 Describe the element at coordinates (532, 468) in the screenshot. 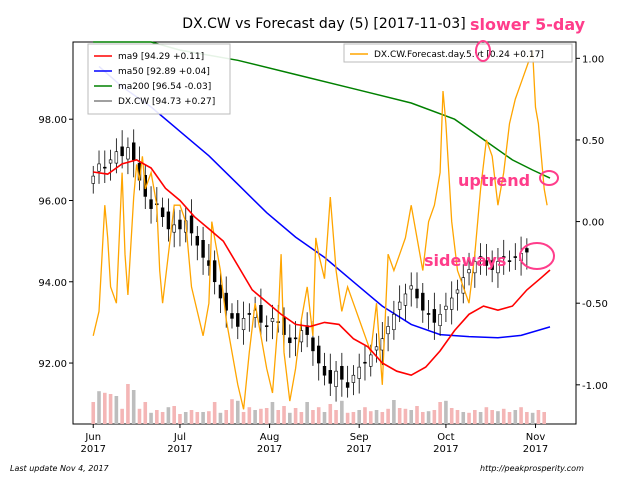

I see `source-url: http://peakprosperity.com` at that location.